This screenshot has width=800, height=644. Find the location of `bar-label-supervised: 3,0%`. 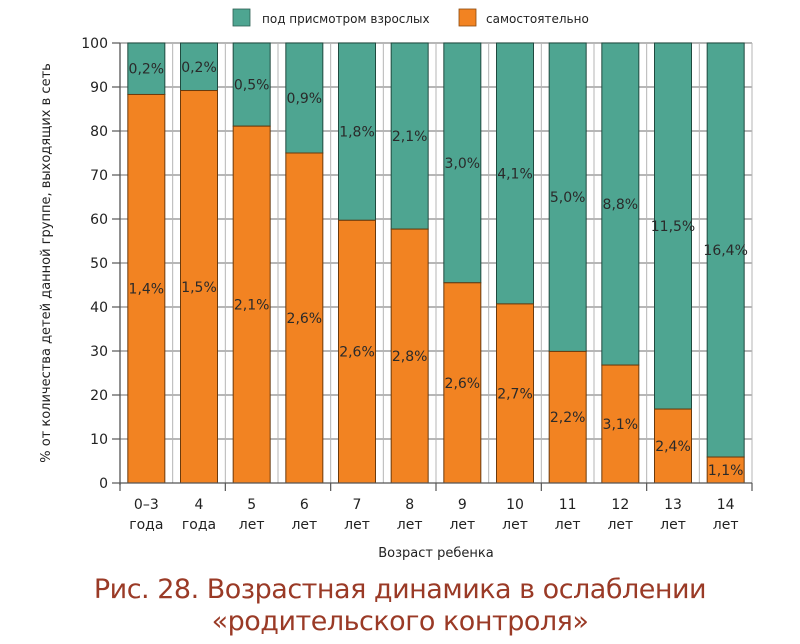

bar-label-supervised: 3,0% is located at coordinates (463, 164).